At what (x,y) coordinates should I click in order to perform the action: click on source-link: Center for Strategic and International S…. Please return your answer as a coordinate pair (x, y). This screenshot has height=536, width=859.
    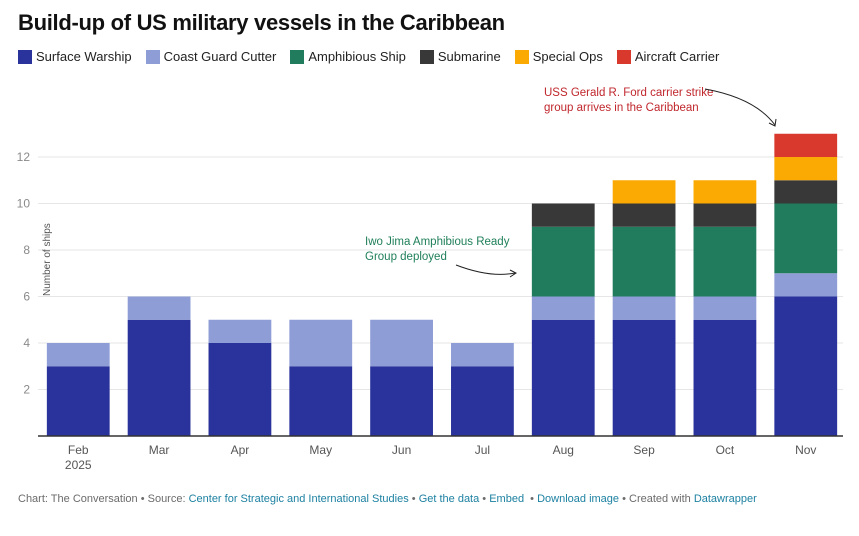
    Looking at the image, I should click on (298, 499).